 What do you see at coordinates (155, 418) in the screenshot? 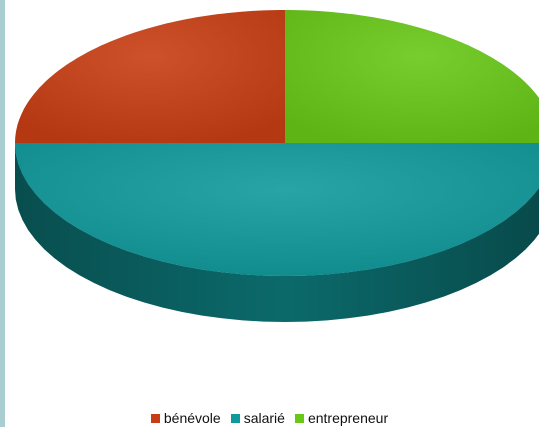
I see `legend-swatch-benevole` at bounding box center [155, 418].